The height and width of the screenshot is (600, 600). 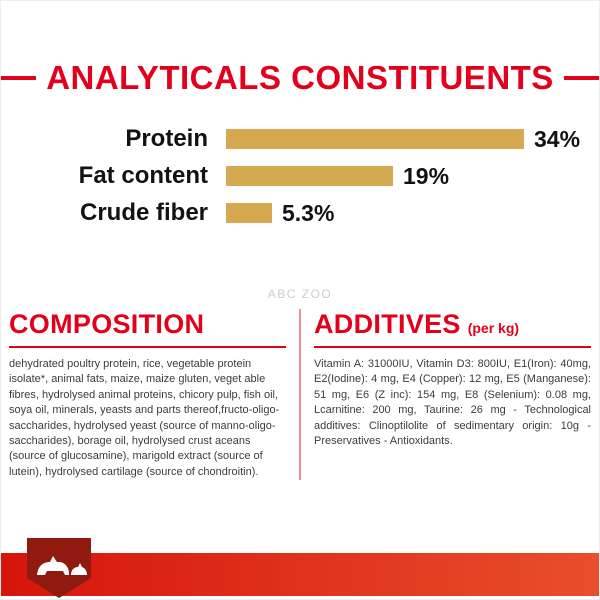 I want to click on additives-heading-row: ADDITIVES (per kg), so click(x=452, y=328).